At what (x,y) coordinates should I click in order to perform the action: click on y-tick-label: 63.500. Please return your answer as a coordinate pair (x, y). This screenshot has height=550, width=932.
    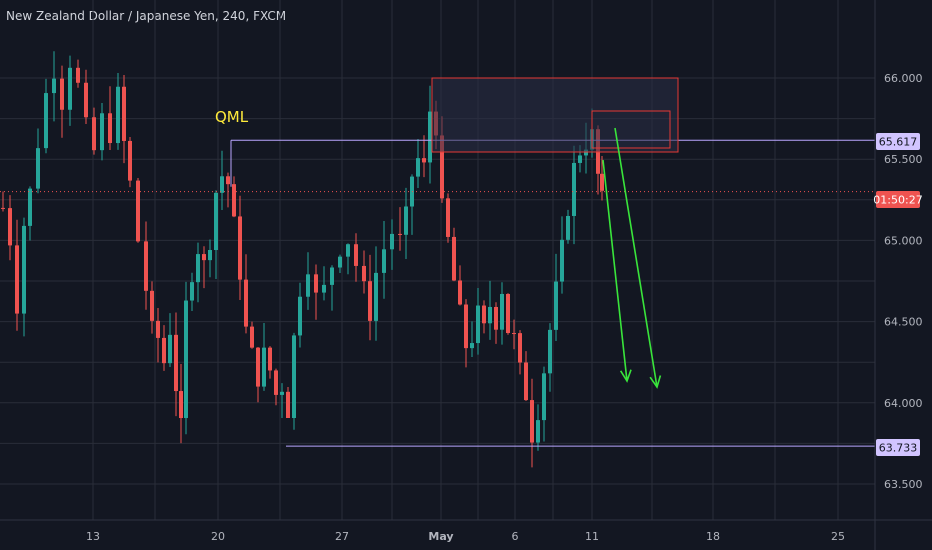
    Looking at the image, I should click on (903, 484).